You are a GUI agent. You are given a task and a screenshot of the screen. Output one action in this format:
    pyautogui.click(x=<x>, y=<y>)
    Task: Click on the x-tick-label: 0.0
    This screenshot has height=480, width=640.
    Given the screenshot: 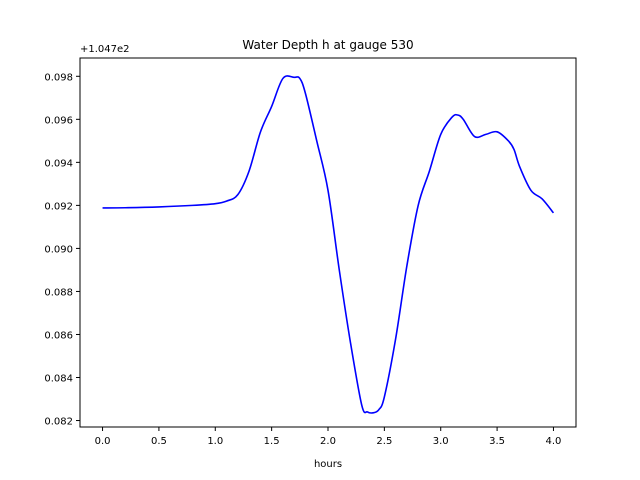 What is the action you would take?
    pyautogui.click(x=103, y=441)
    